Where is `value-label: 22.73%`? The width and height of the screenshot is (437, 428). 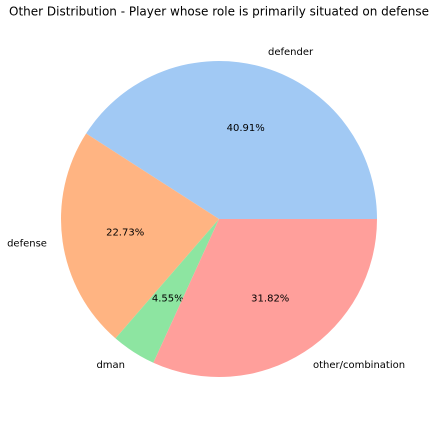
value-label: 22.73% is located at coordinates (125, 232).